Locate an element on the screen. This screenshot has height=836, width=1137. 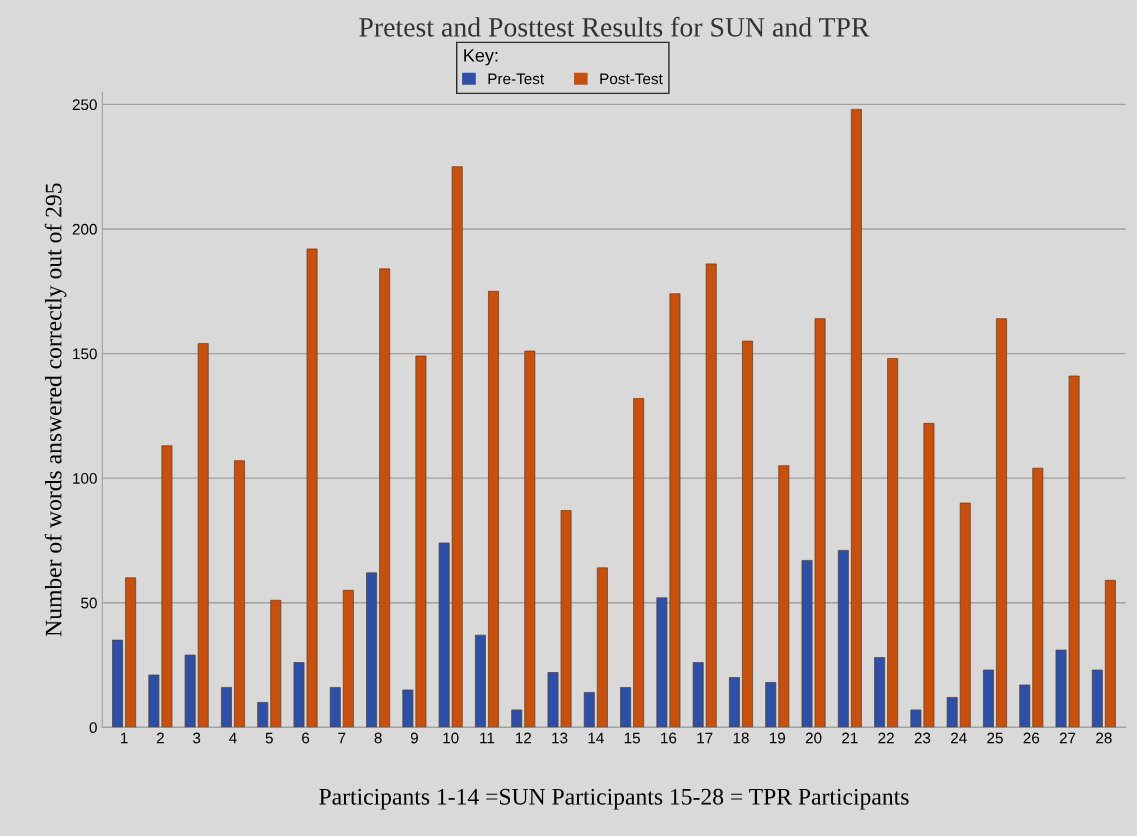
x-tick-label: 11 is located at coordinates (487, 738).